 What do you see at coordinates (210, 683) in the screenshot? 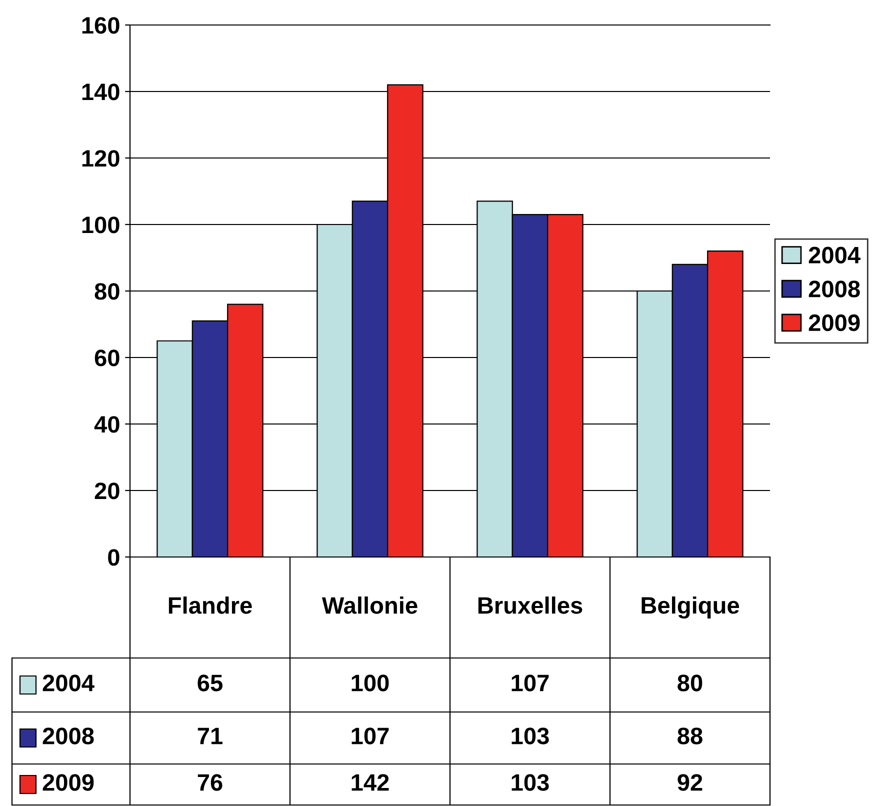
I see `data-label: 65` at bounding box center [210, 683].